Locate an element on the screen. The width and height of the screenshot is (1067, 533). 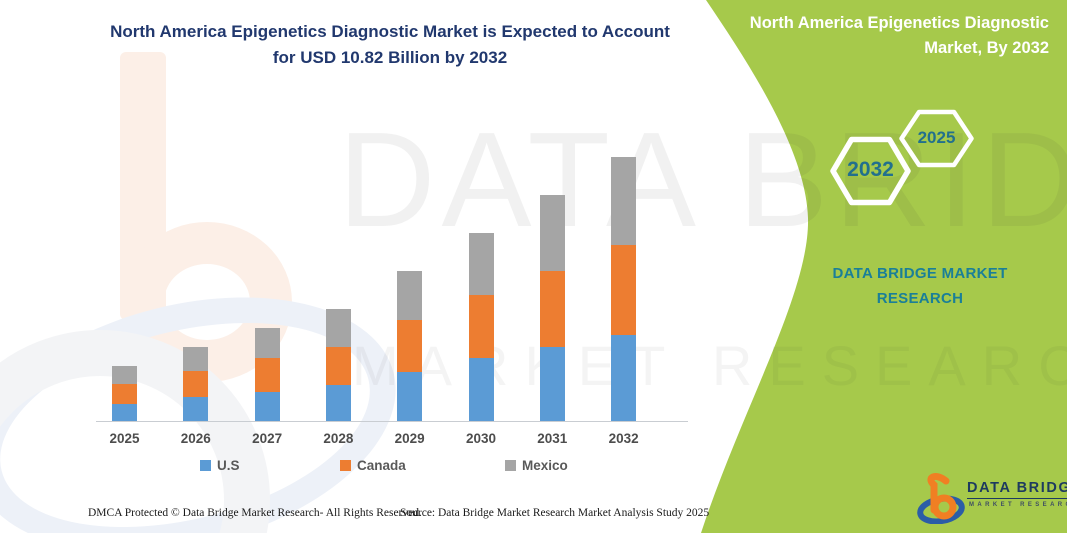
bar-segment-canada-2026 is located at coordinates (196, 384).